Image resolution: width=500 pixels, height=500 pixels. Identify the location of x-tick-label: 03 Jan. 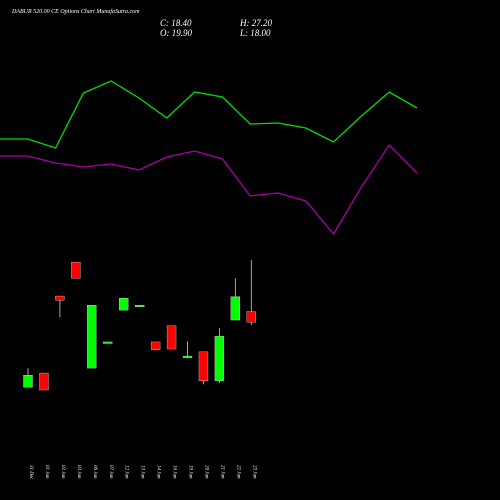
(78, 472).